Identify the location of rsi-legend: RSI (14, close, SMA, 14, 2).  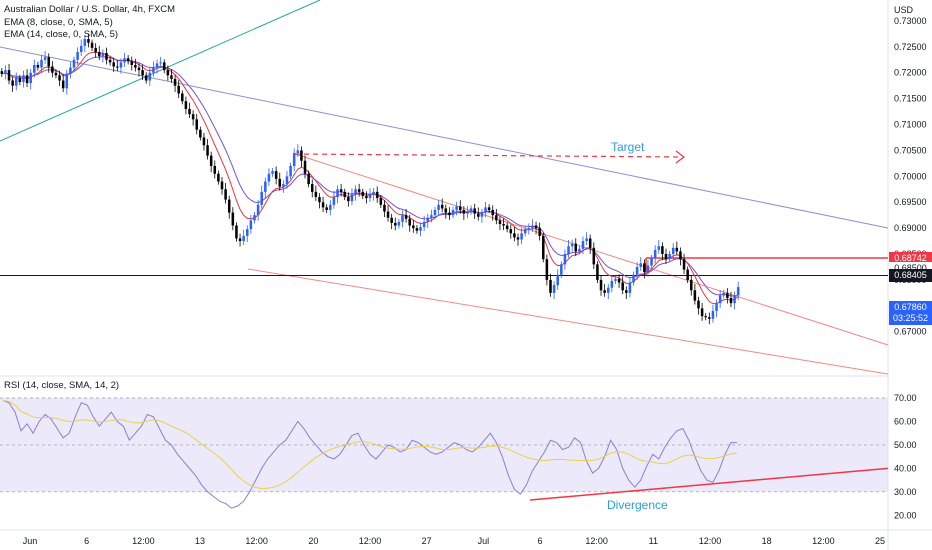
(62, 385).